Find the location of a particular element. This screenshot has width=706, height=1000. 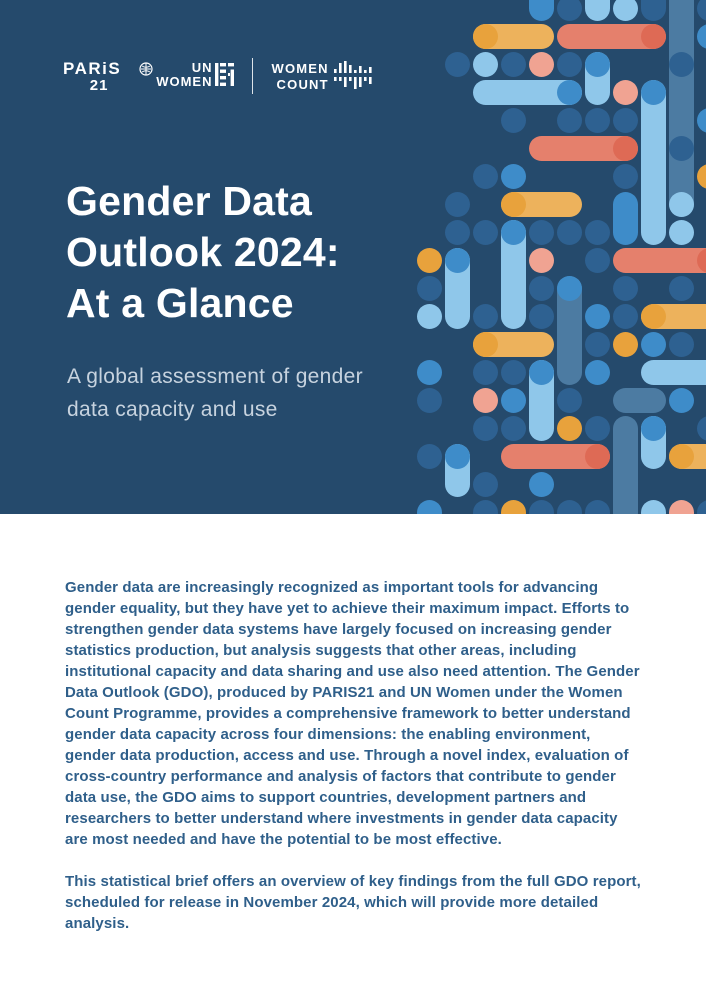

un-women-wordmark: UN WOMEN is located at coordinates (184, 74).